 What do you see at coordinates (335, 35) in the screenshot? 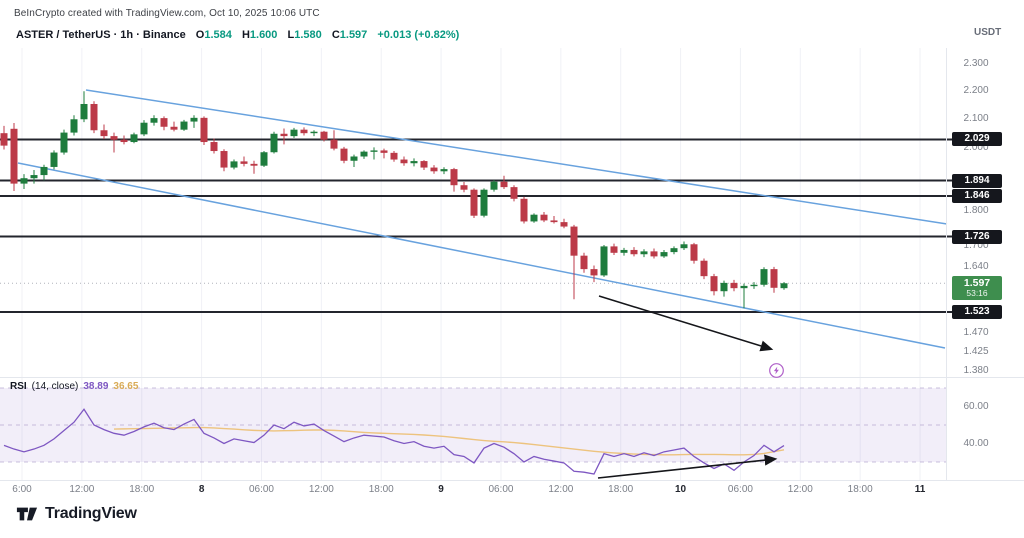
I see `ohlc-close-label: C` at bounding box center [335, 35].